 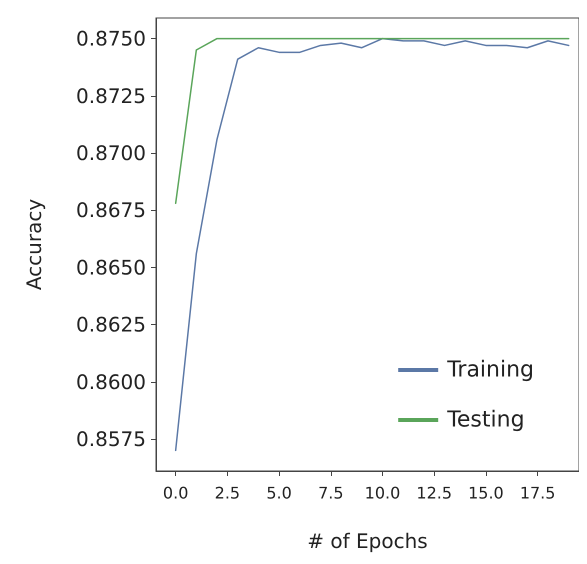 I want to click on x-tick-label: 15.0, so click(x=486, y=493).